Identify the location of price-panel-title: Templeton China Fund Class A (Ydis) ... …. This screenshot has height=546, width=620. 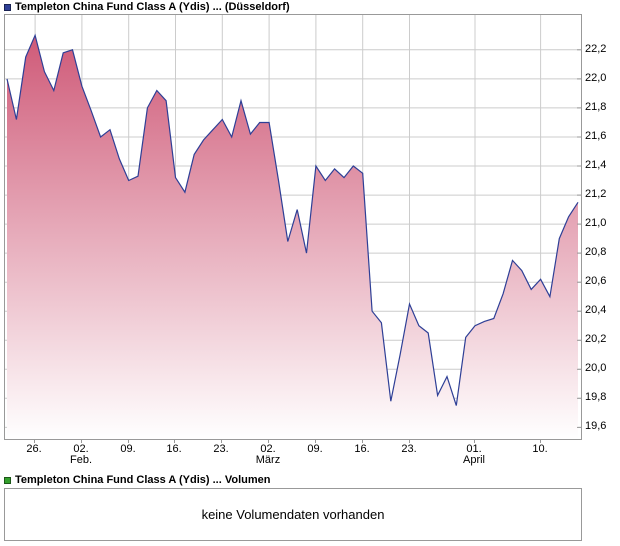
(152, 7).